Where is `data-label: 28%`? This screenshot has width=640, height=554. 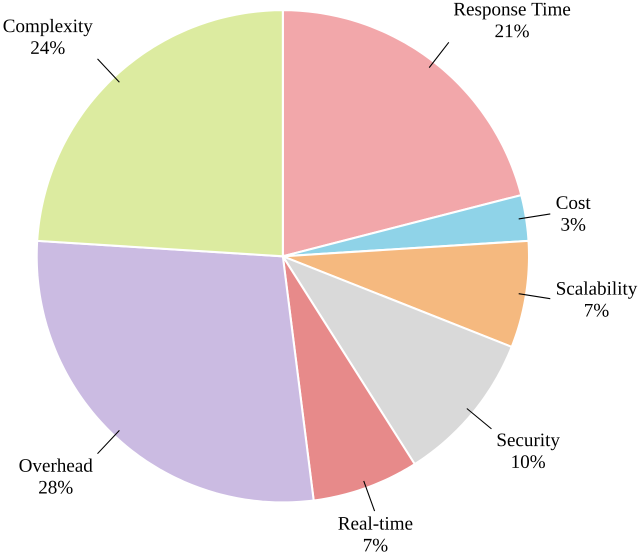
data-label: 28% is located at coordinates (56, 487).